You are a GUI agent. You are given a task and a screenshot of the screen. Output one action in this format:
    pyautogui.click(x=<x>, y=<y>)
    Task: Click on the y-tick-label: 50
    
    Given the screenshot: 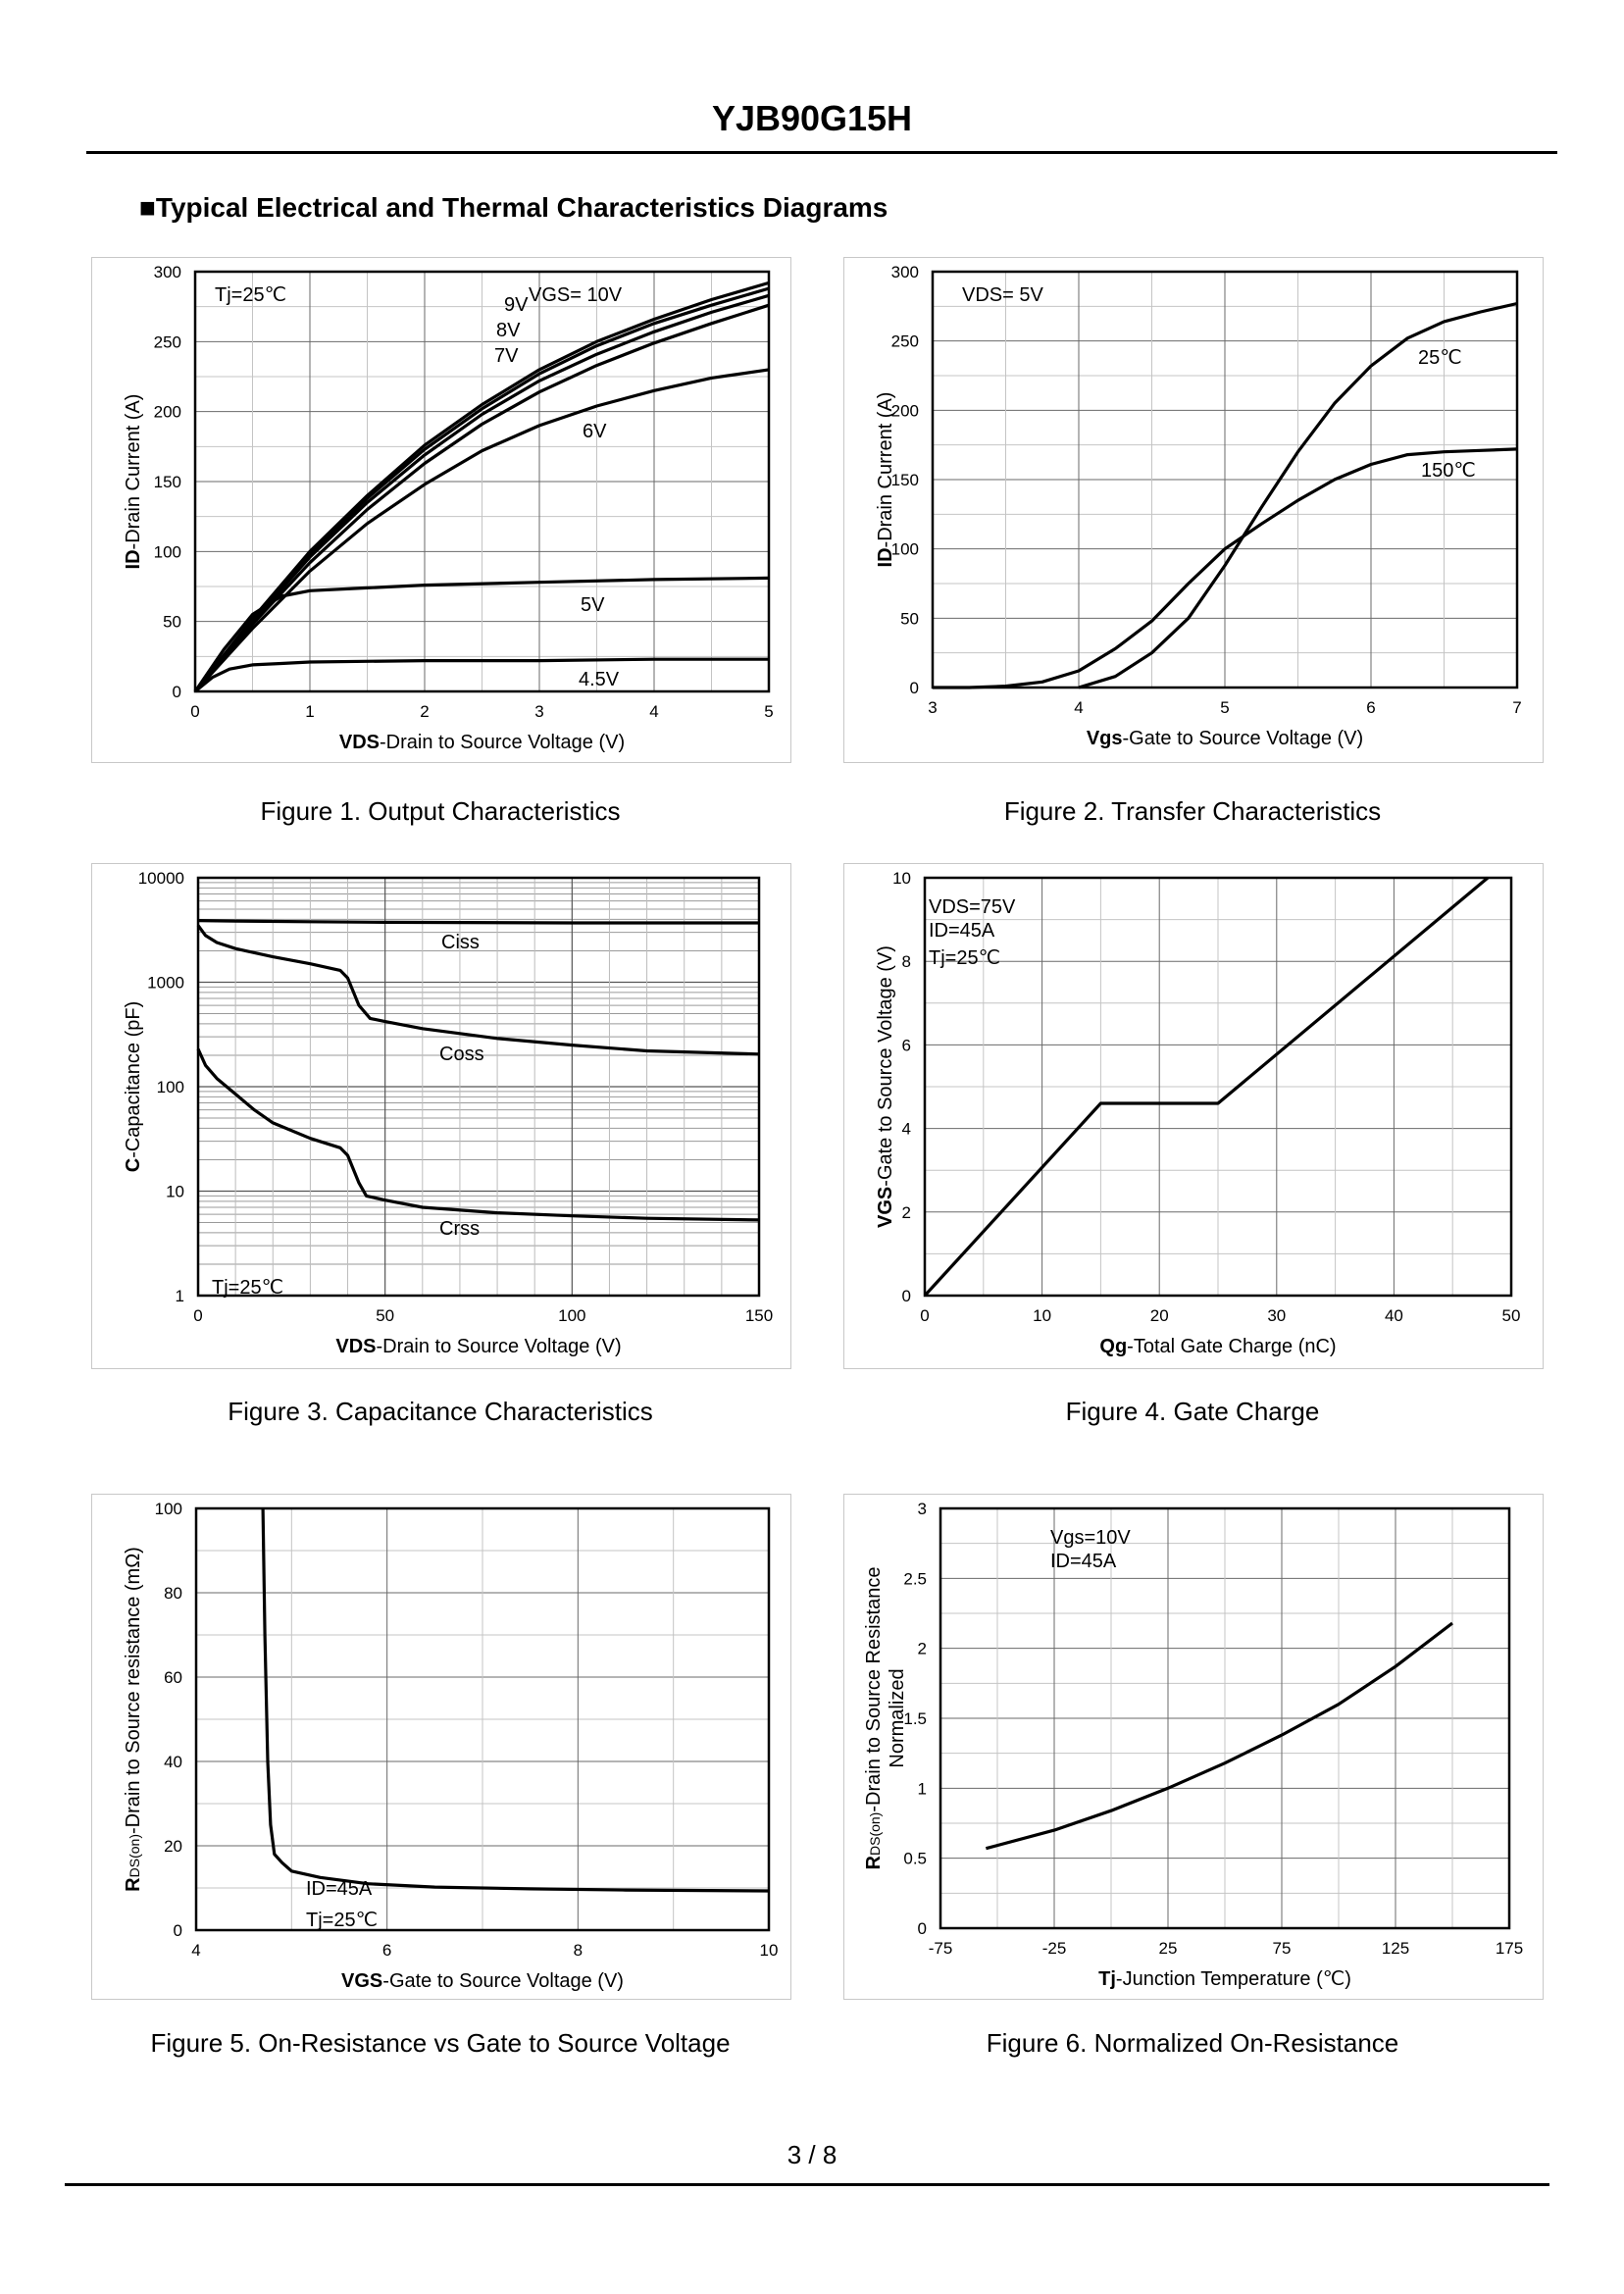 What is the action you would take?
    pyautogui.click(x=172, y=622)
    